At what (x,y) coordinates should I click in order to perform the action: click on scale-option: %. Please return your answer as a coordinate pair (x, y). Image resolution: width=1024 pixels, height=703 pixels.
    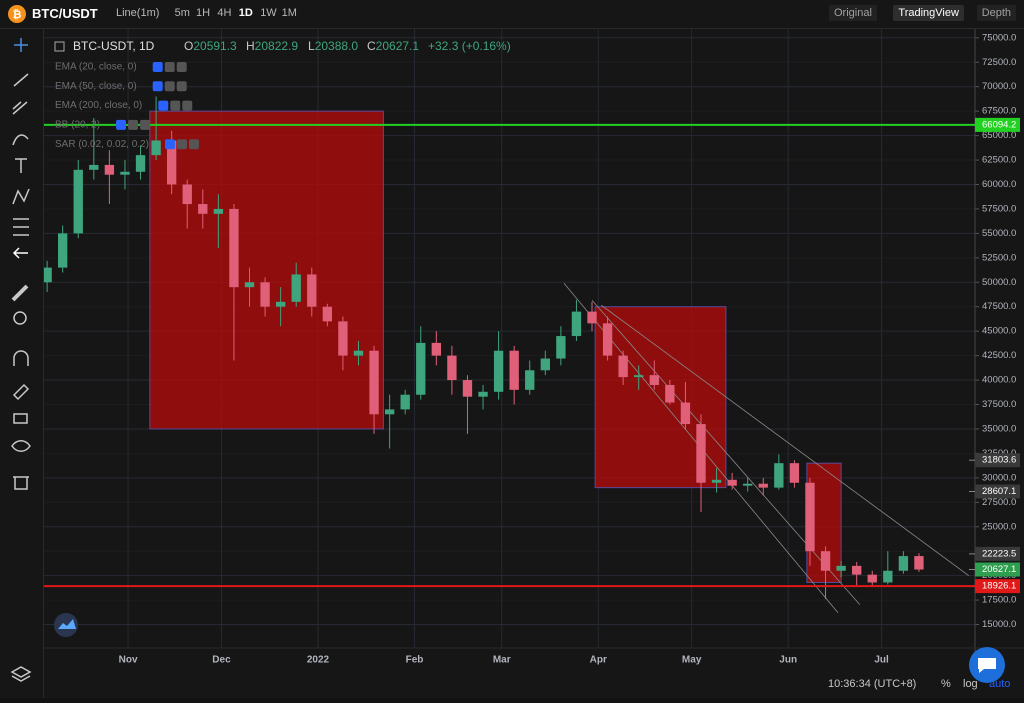
    Looking at the image, I should click on (946, 684).